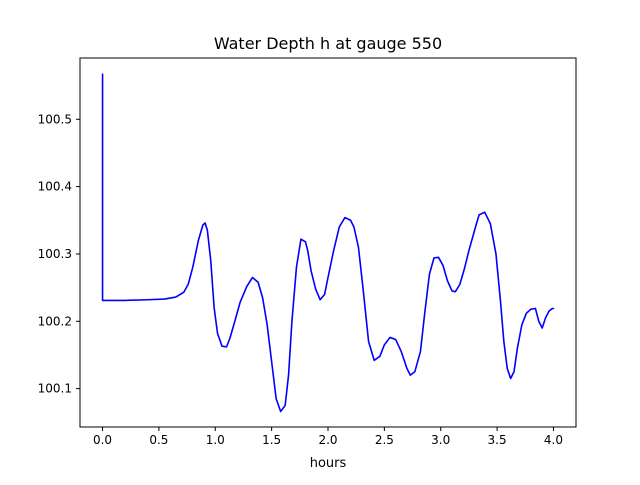 The image size is (640, 485). Describe the element at coordinates (384, 440) in the screenshot. I see `x-tick-label: 2.5` at that location.